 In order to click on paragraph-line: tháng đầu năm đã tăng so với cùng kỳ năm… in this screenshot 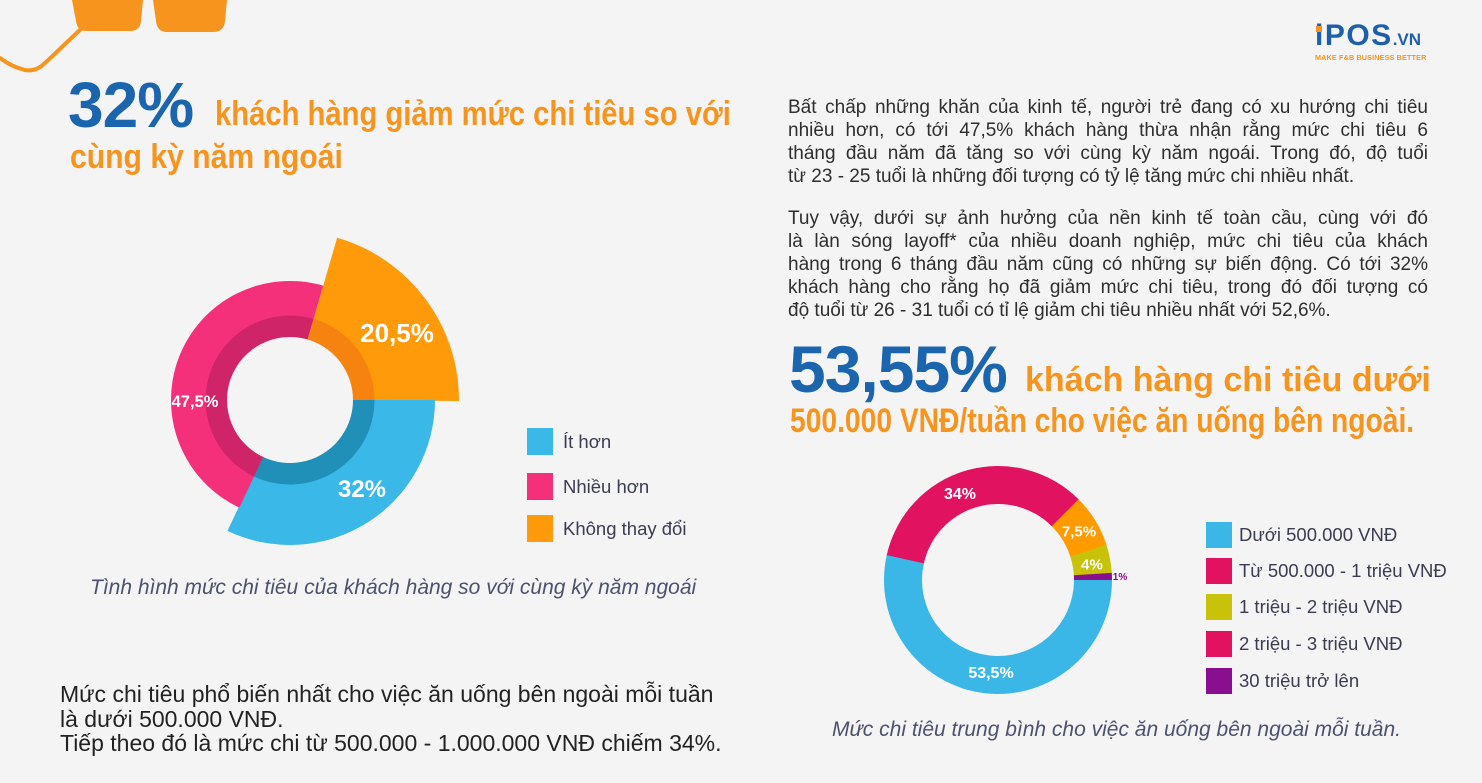, I will do `click(1108, 153)`.